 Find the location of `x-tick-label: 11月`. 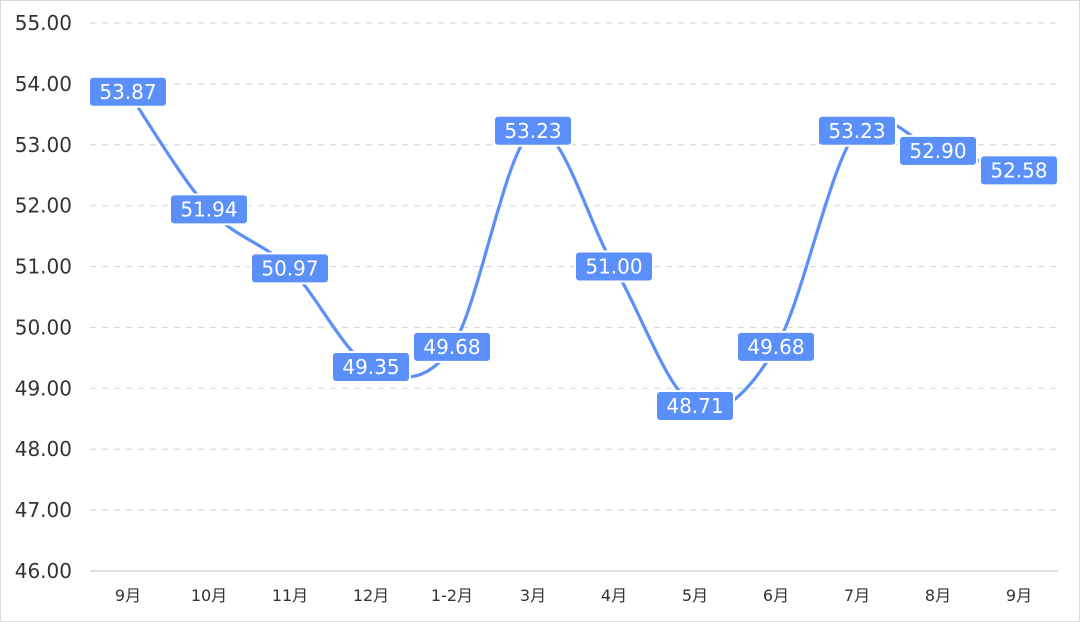

x-tick-label: 11月 is located at coordinates (290, 595).